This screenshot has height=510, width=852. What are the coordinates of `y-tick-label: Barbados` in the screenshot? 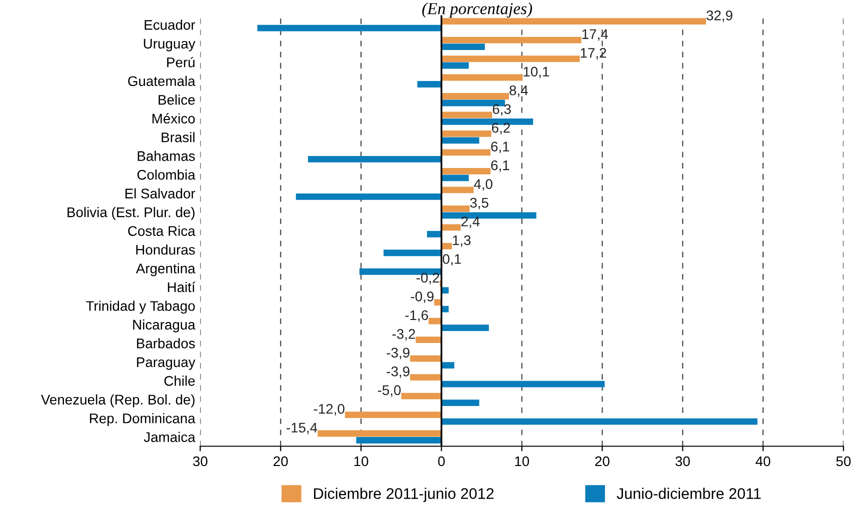 It's located at (166, 343).